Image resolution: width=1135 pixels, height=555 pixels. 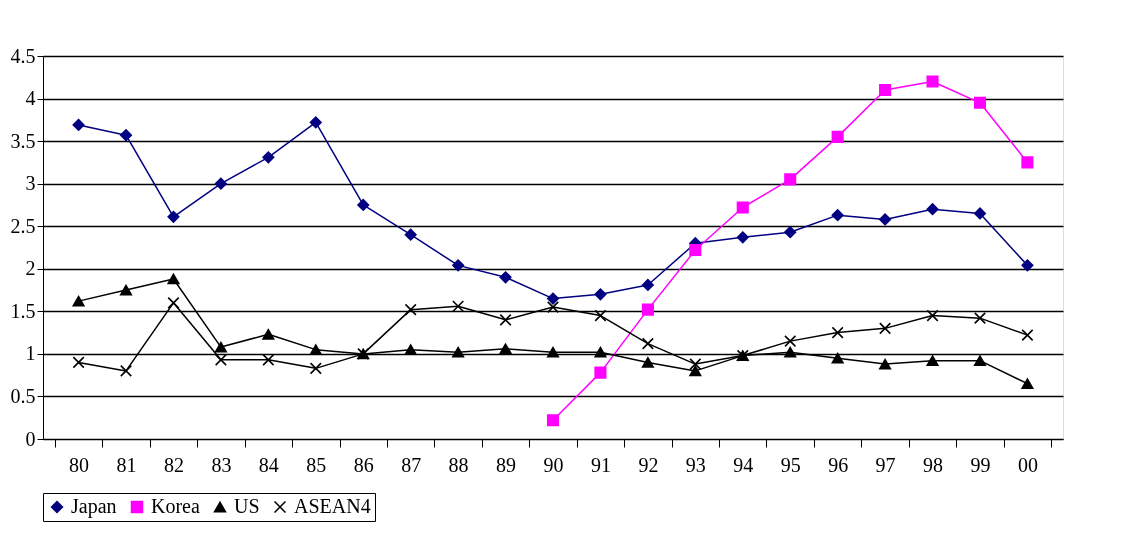 I want to click on x-tick-label: 95, so click(x=790, y=464).